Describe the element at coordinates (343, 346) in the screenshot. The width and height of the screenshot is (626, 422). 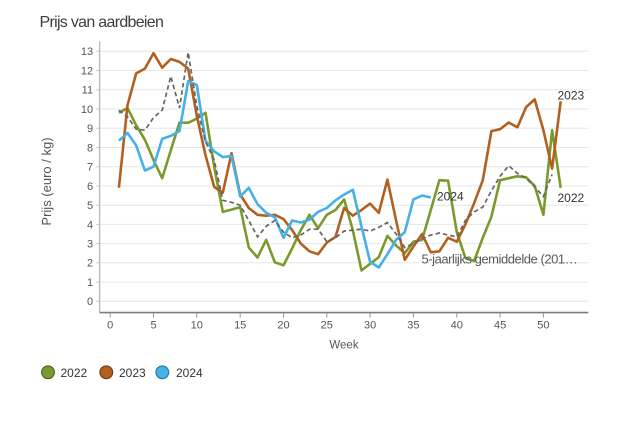
I see `svg-text: Week` at that location.